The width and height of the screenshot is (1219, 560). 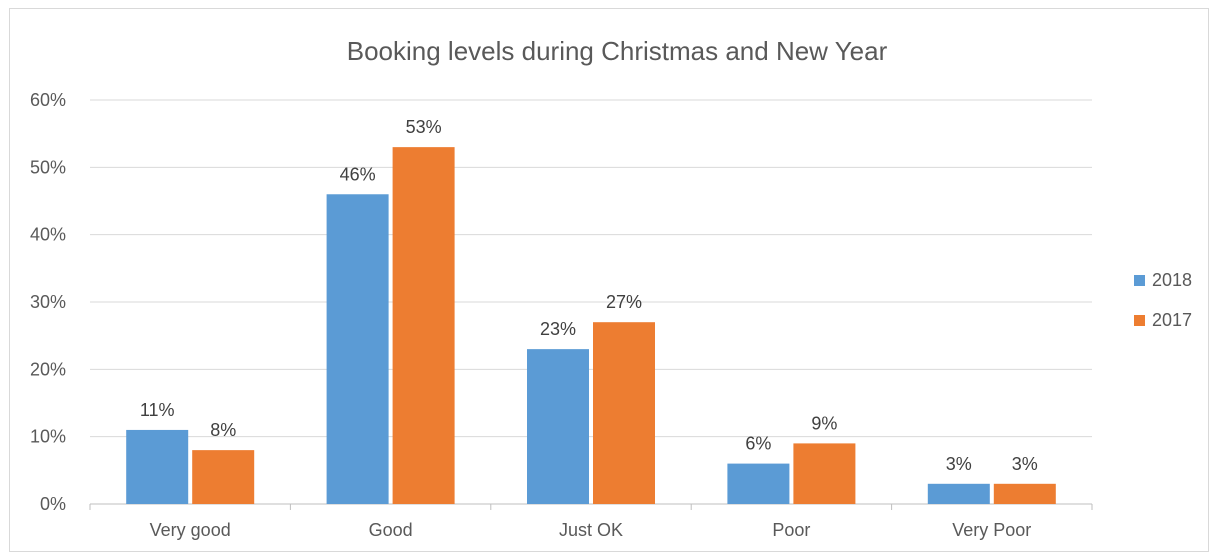 I want to click on x-tick-label: Very Poor, so click(x=991, y=530).